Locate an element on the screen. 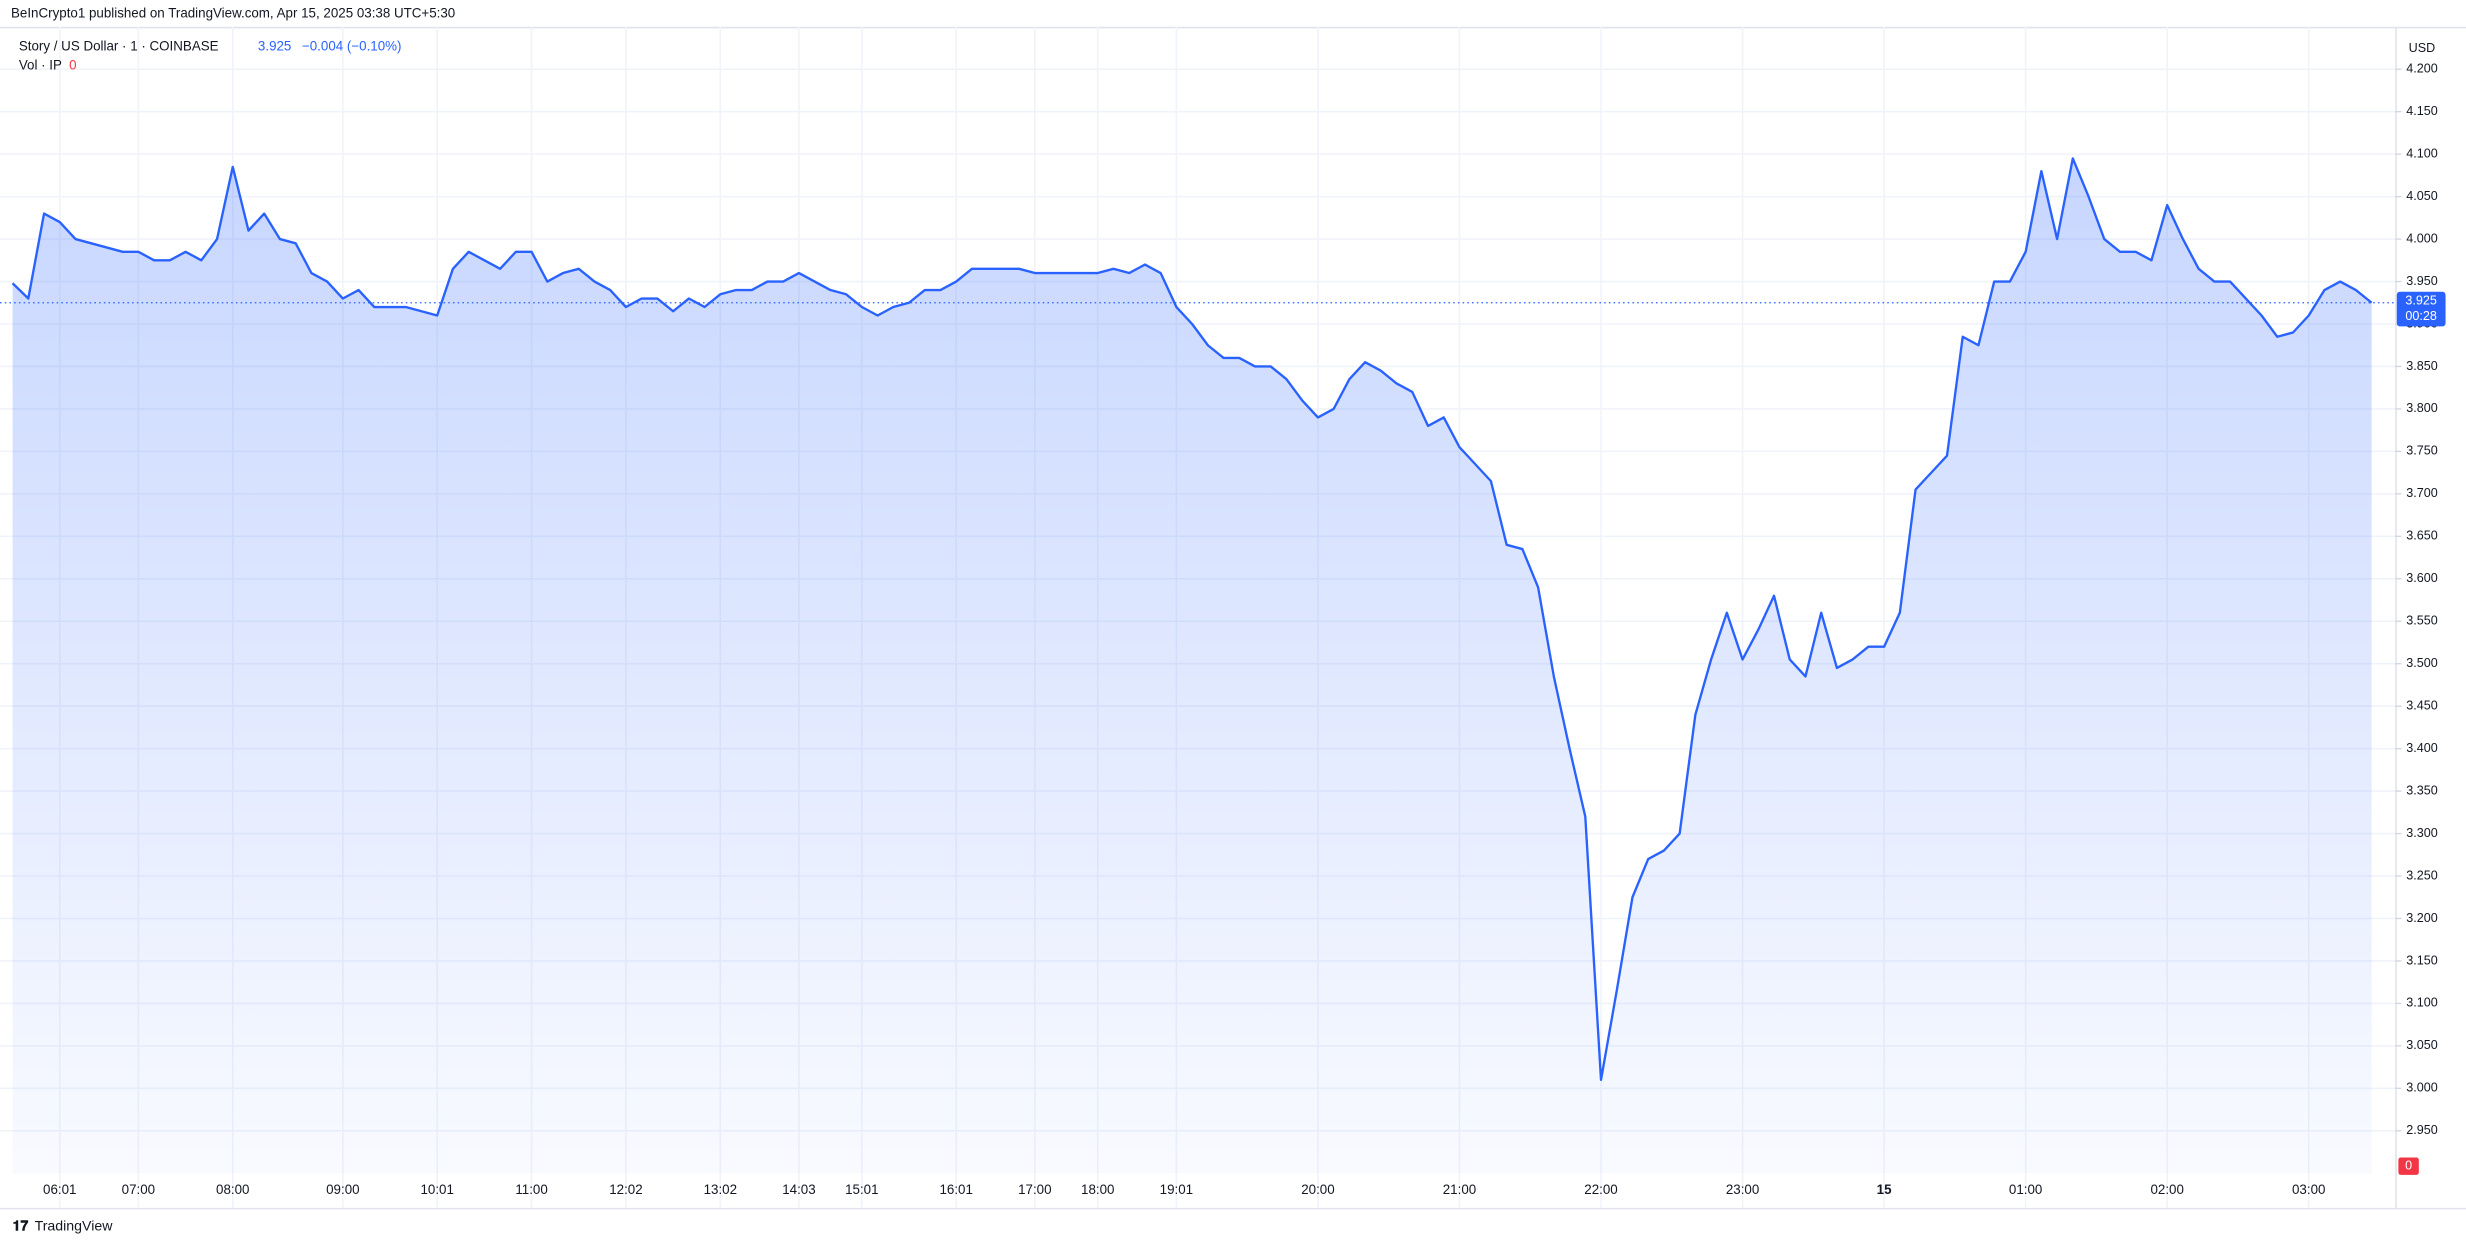 This screenshot has height=1245, width=2466. y-tick-label: 3.350 is located at coordinates (2421, 790).